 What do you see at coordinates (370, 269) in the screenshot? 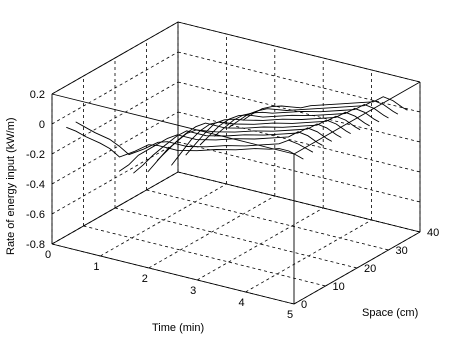
I see `y-tick-label: 20` at bounding box center [370, 269].